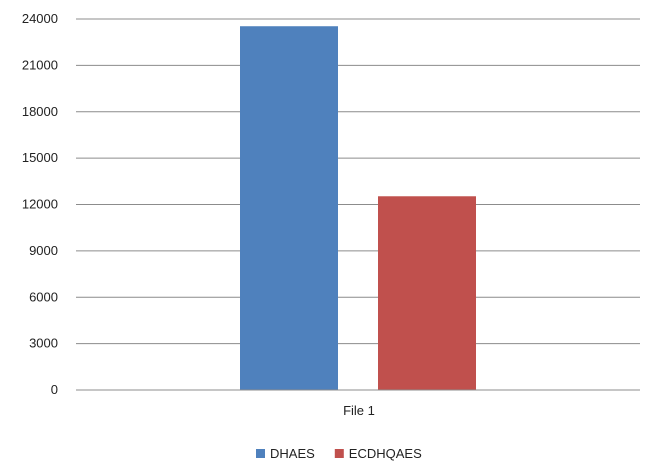 This screenshot has height=467, width=646. Describe the element at coordinates (40, 111) in the screenshot. I see `y-tick-label: 18000` at that location.